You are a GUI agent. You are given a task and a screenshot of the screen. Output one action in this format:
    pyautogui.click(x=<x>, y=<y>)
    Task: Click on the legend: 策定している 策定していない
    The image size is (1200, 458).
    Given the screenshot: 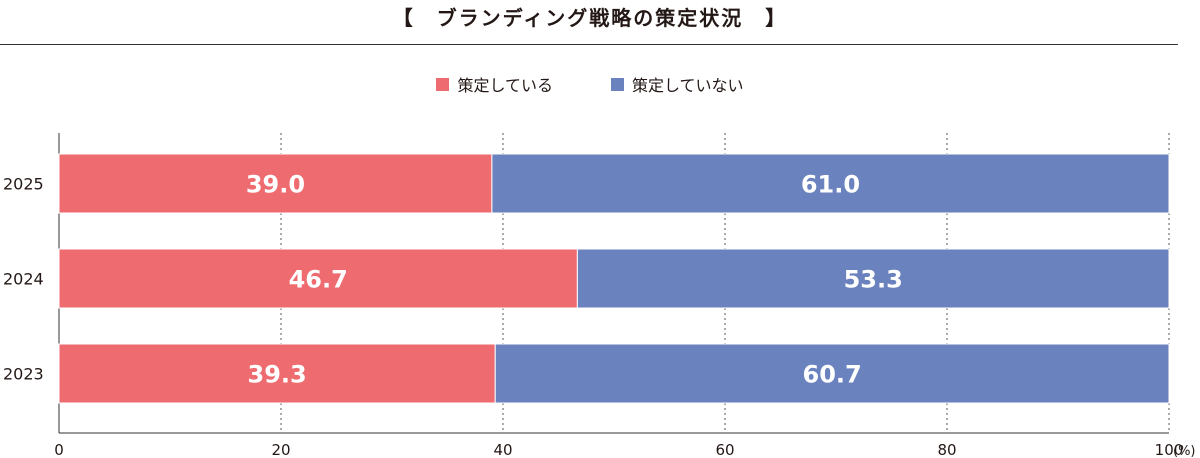 What is the action you would take?
    pyautogui.click(x=590, y=84)
    